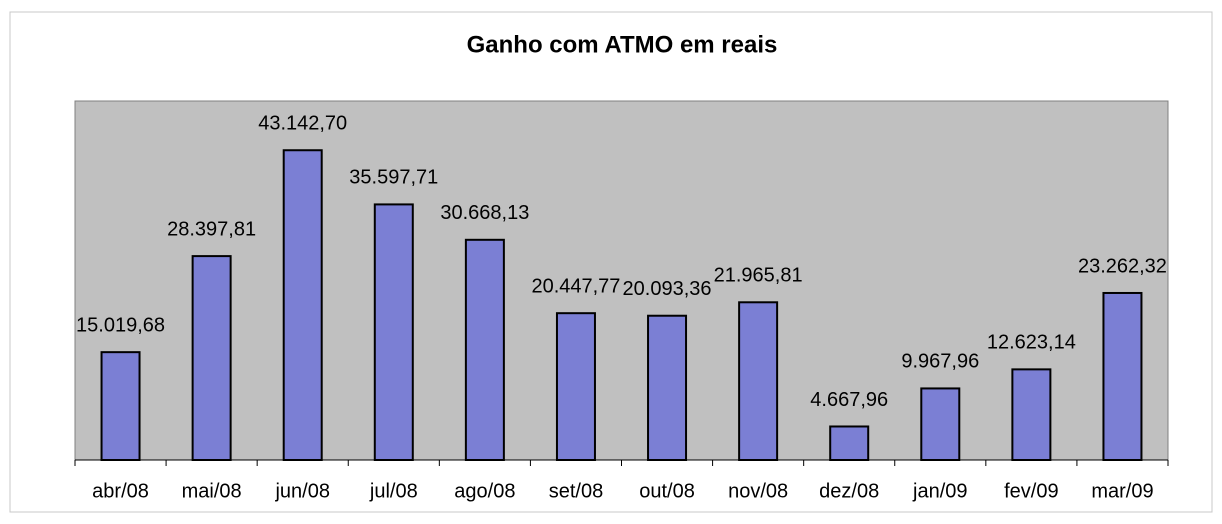 This screenshot has width=1222, height=524. What do you see at coordinates (667, 491) in the screenshot?
I see `x-tick-label: out/08` at bounding box center [667, 491].